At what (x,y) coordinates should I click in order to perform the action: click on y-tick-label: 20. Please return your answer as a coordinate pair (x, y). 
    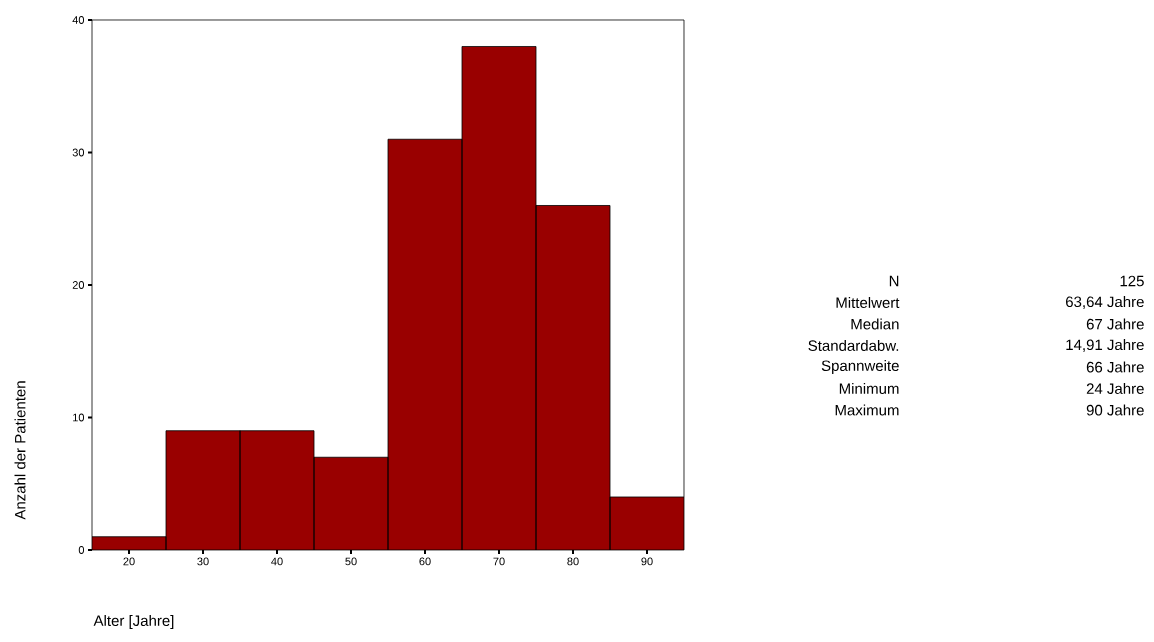
    Looking at the image, I should click on (78, 285).